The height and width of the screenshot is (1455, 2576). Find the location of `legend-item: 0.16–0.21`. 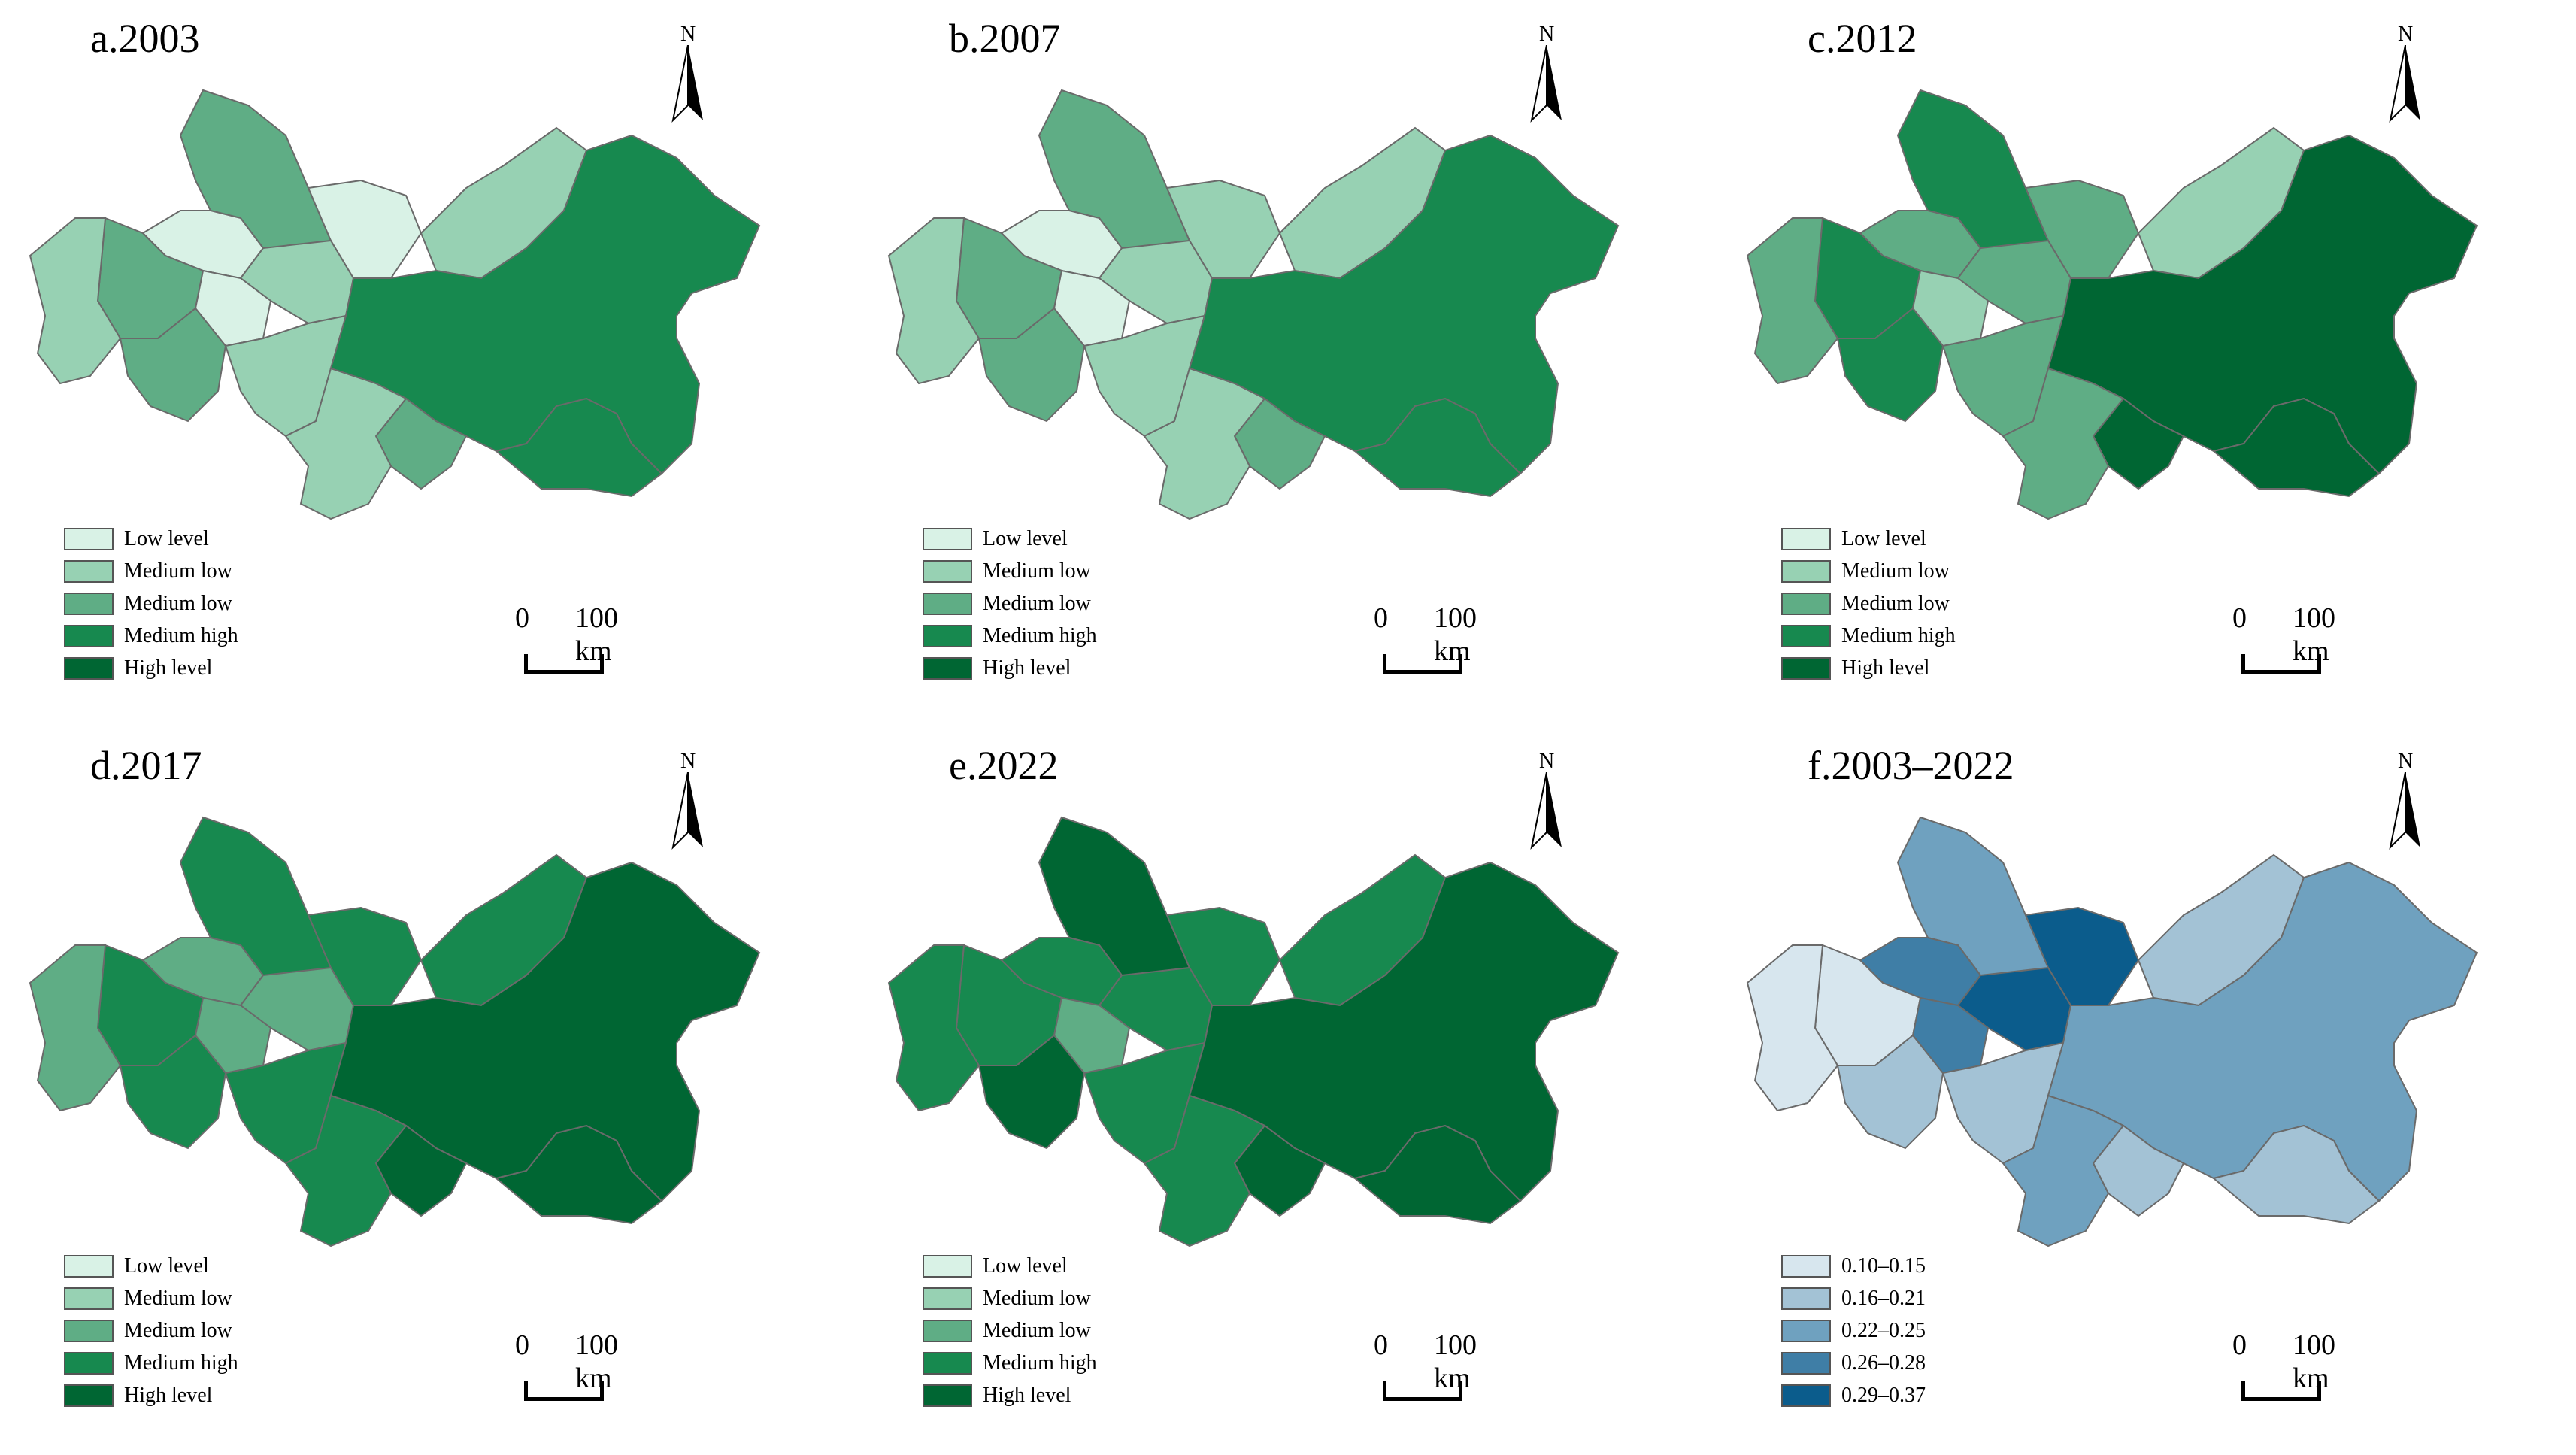

legend-item: 0.16–0.21 is located at coordinates (1853, 1298).